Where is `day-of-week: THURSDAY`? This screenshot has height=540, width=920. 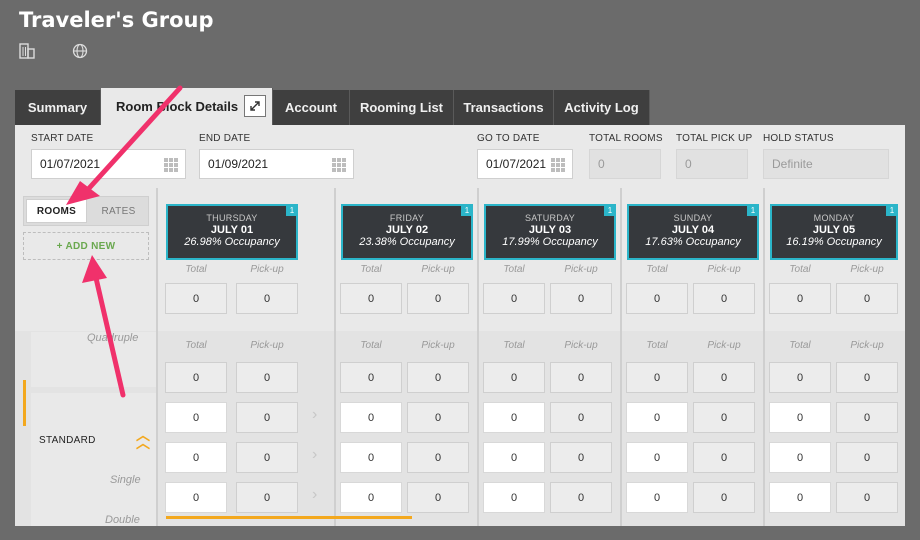 day-of-week: THURSDAY is located at coordinates (232, 218).